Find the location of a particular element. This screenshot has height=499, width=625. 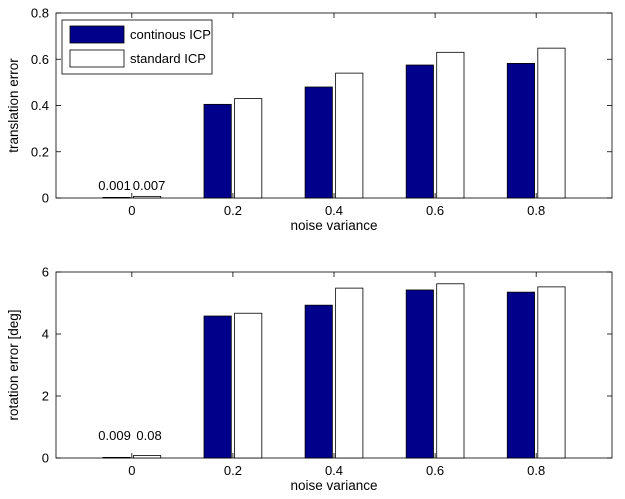

y-axis-label: rotation error [deg] is located at coordinates (13, 364).